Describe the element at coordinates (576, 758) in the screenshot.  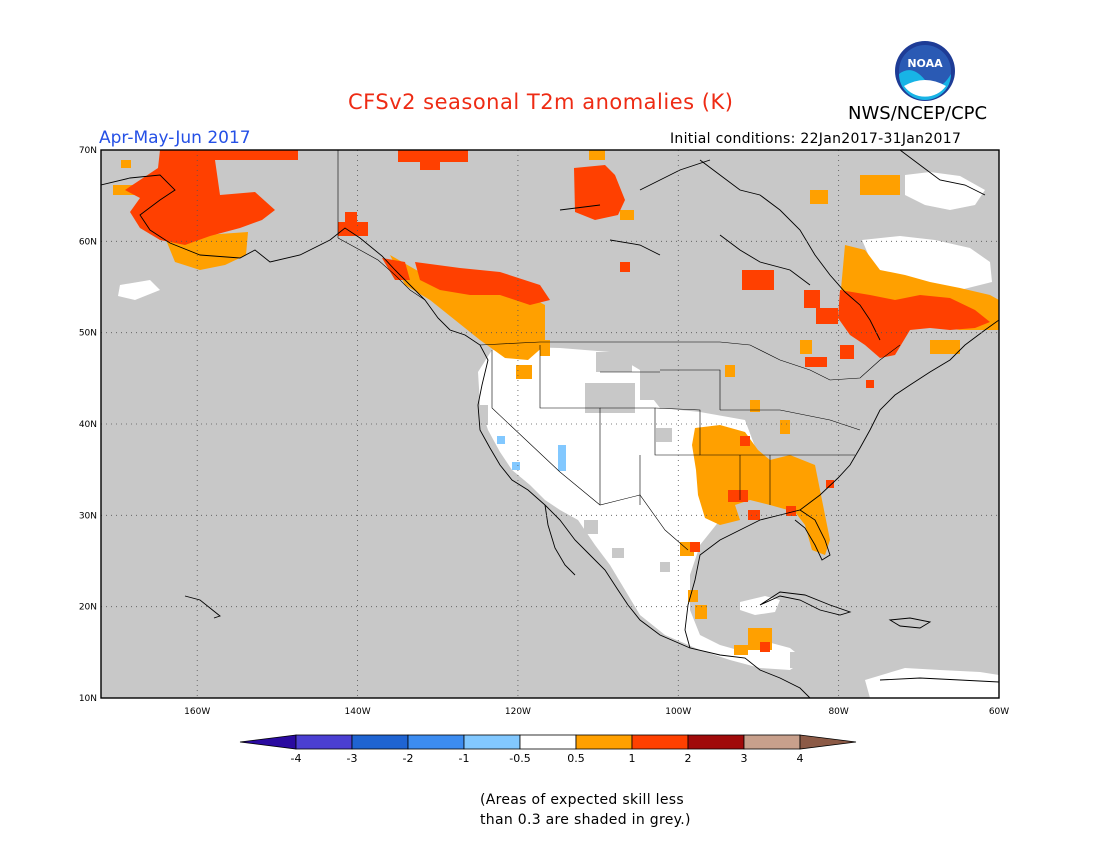
I see `colorbar-label: 0.5` at that location.